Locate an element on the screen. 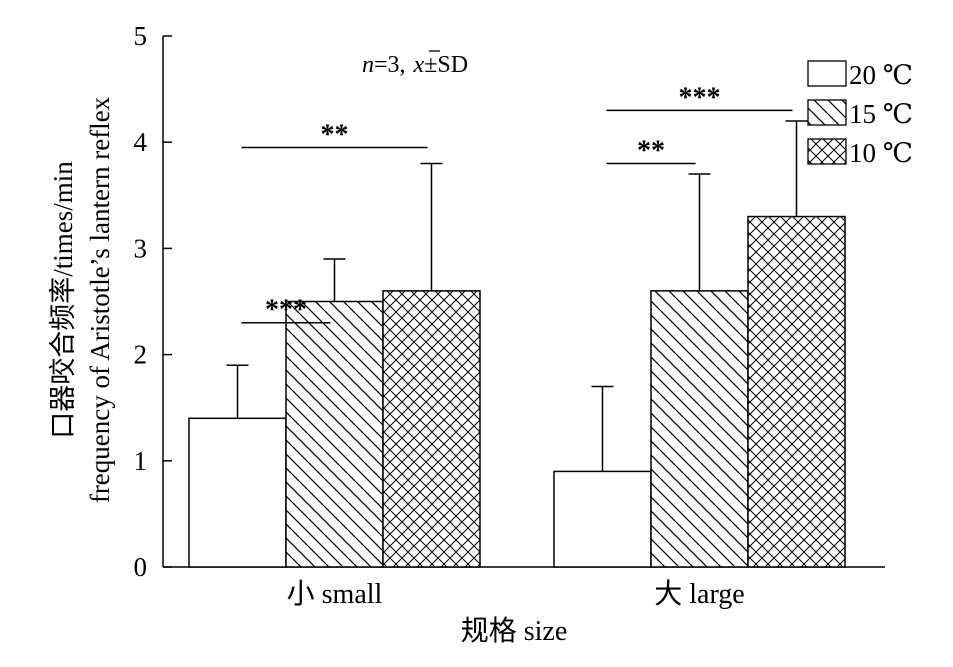 This screenshot has width=953, height=667. legend: 20 ℃ 15 ℃ 10 ℃ is located at coordinates (860, 114).